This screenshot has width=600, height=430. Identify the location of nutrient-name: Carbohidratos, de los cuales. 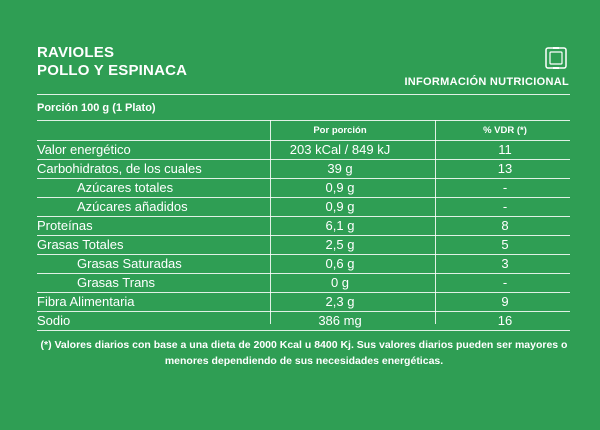
(119, 168).